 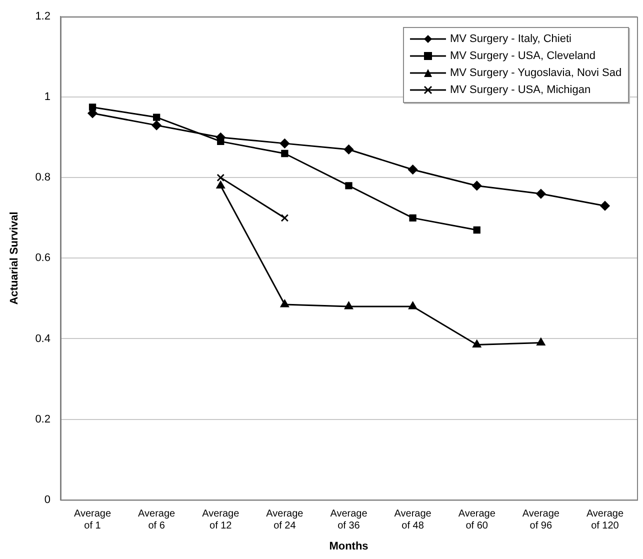 What do you see at coordinates (157, 520) in the screenshot?
I see `x-tick-label: Average of 6` at bounding box center [157, 520].